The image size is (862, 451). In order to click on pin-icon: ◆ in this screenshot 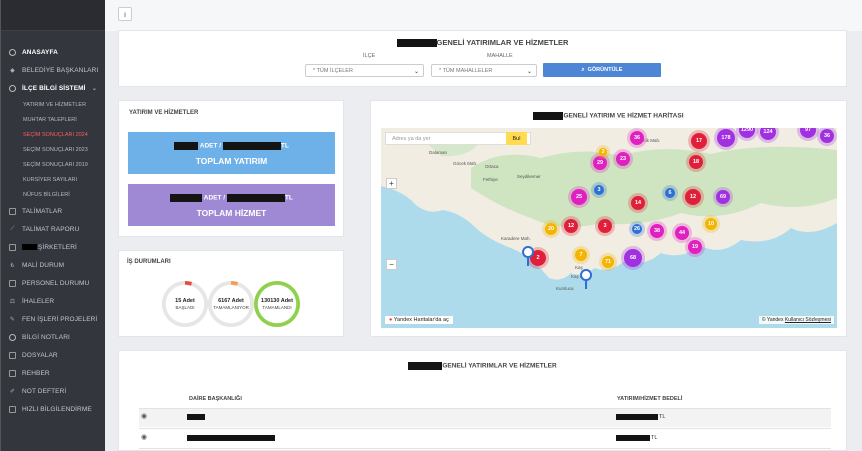, I will do `click(12, 70)`.